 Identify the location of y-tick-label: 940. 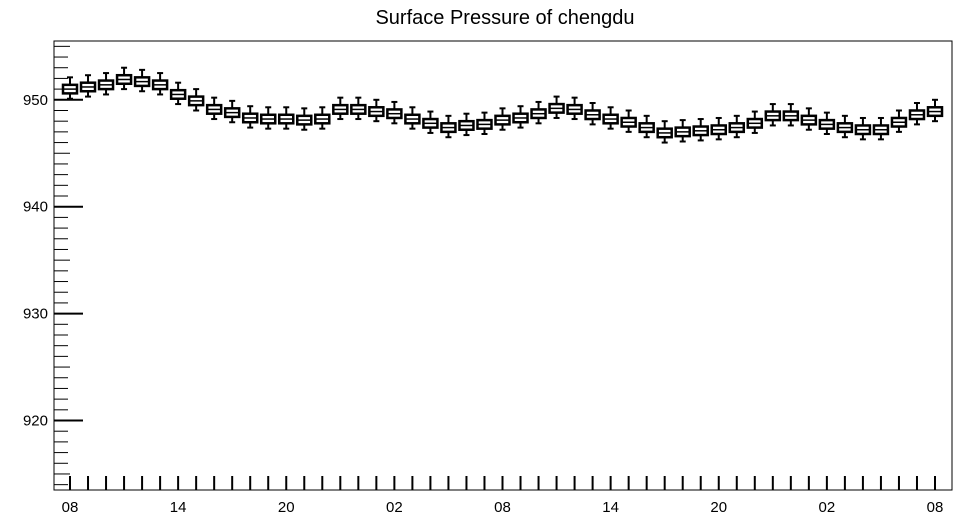
(35, 207).